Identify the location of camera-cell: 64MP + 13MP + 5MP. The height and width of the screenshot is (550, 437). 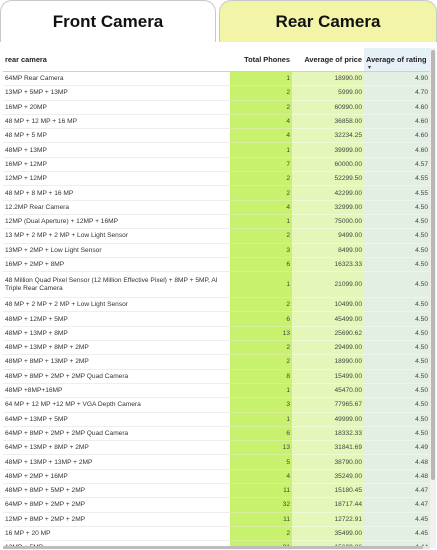
(116, 419).